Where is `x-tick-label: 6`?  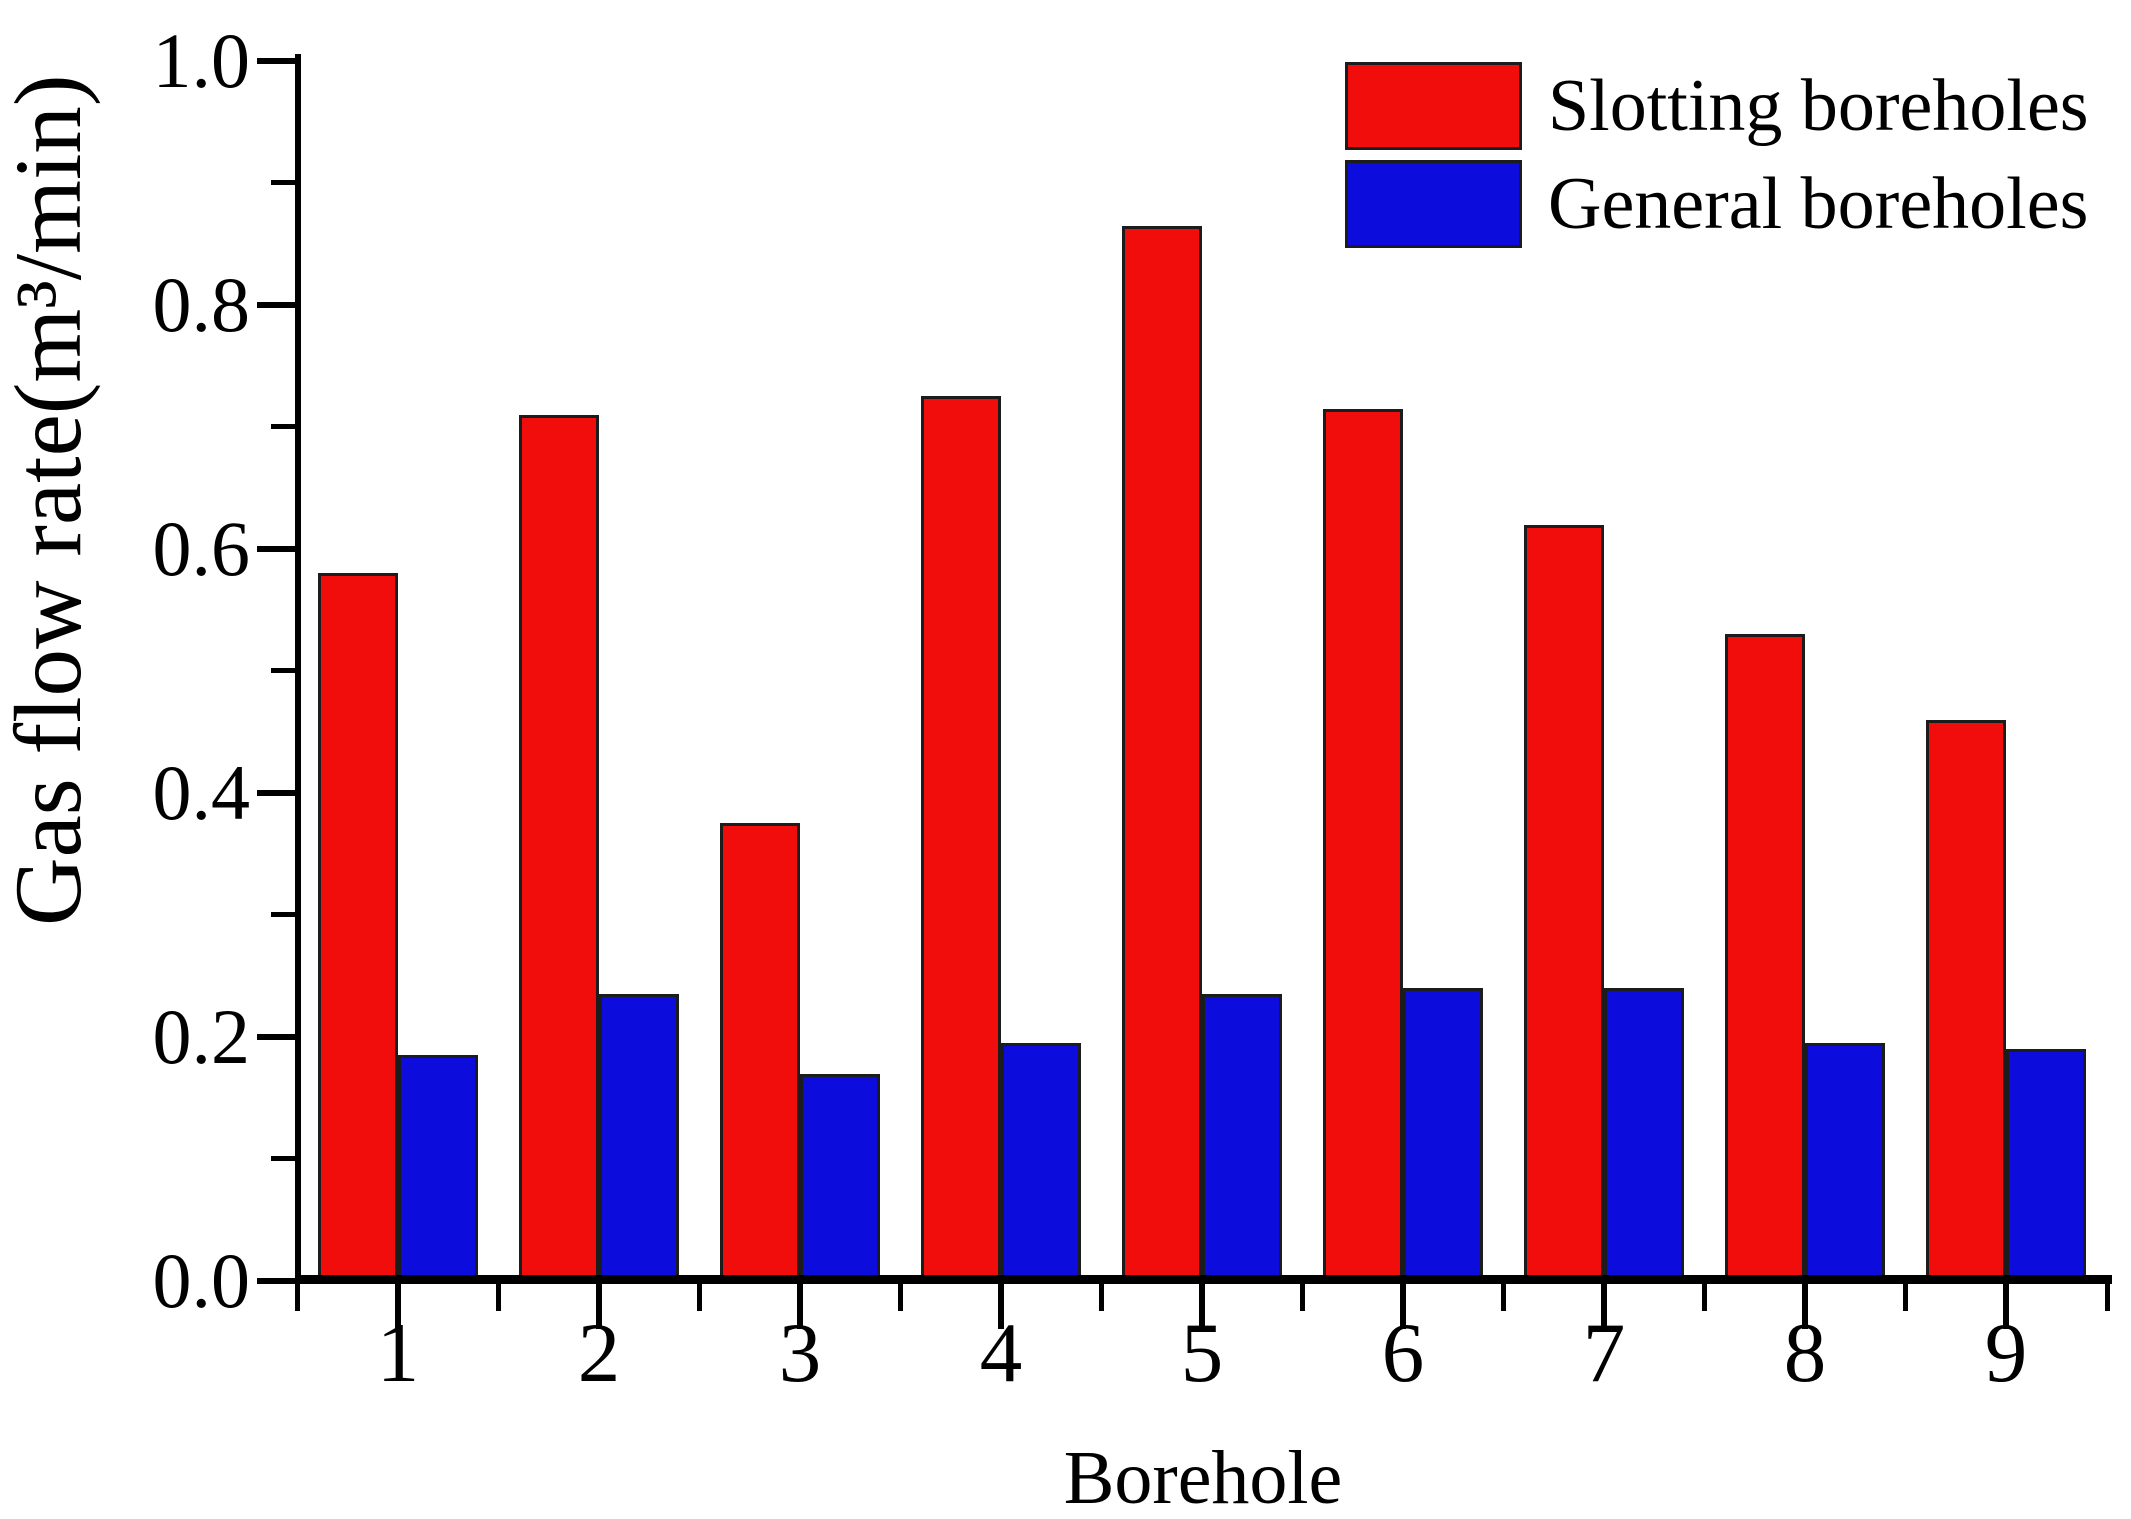 x-tick-label: 6 is located at coordinates (1403, 1353).